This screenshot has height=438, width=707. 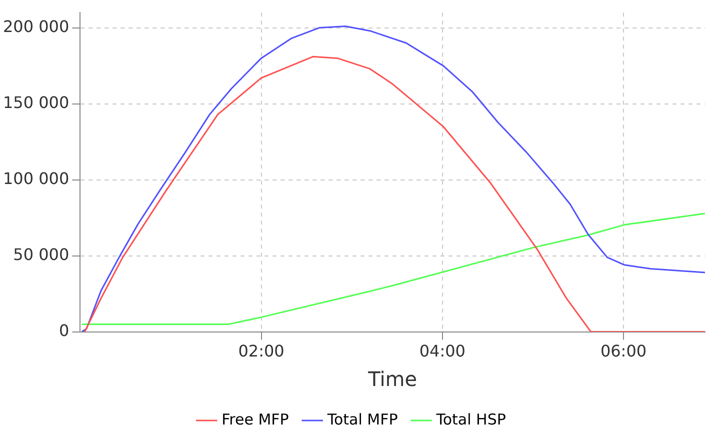 What do you see at coordinates (36, 178) in the screenshot?
I see `y-tick-label: 100 000` at bounding box center [36, 178].